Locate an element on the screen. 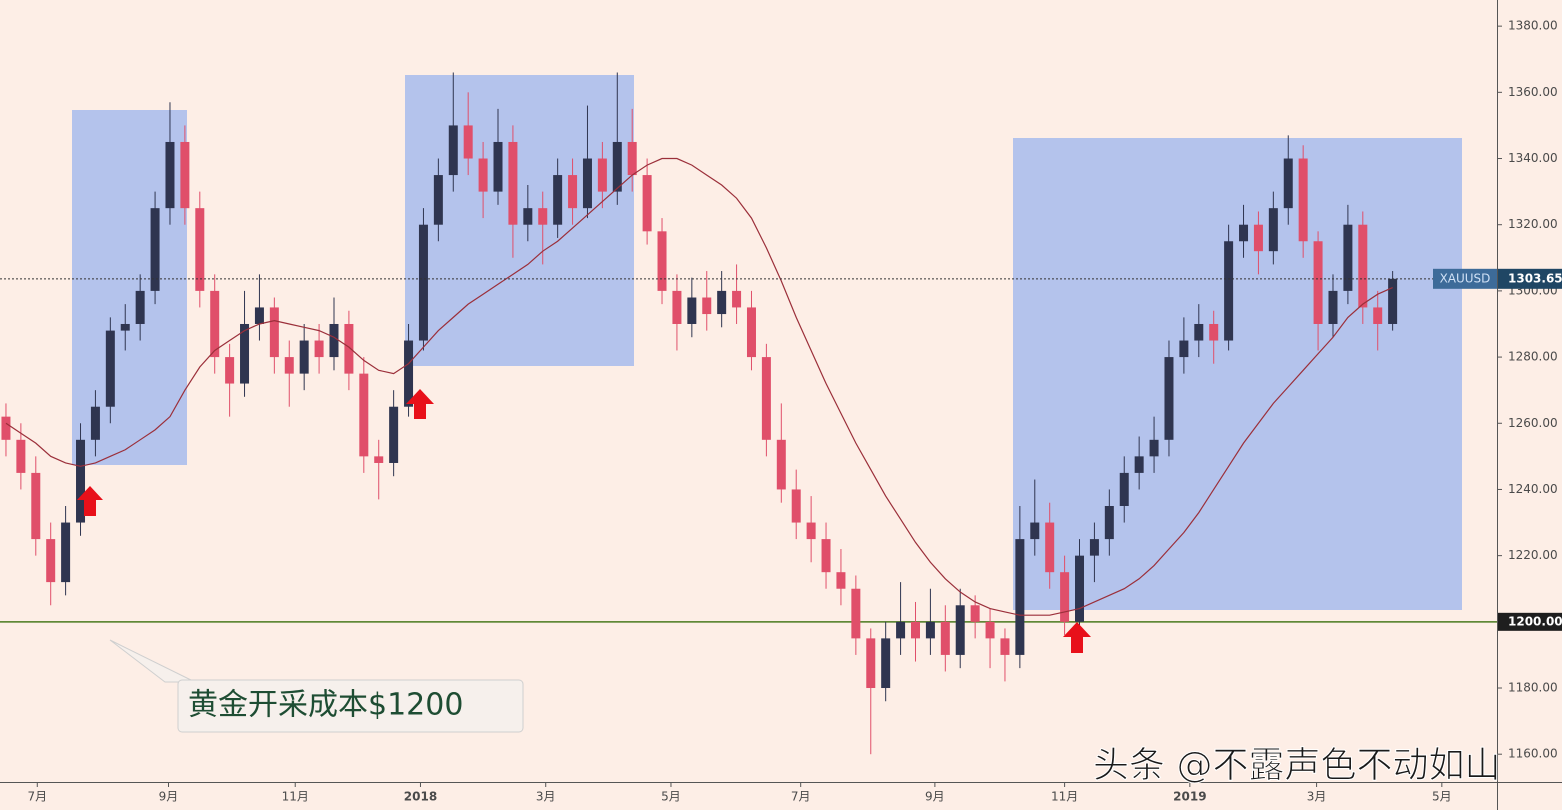  y-tick-label: 1180.00 is located at coordinates (1533, 688).